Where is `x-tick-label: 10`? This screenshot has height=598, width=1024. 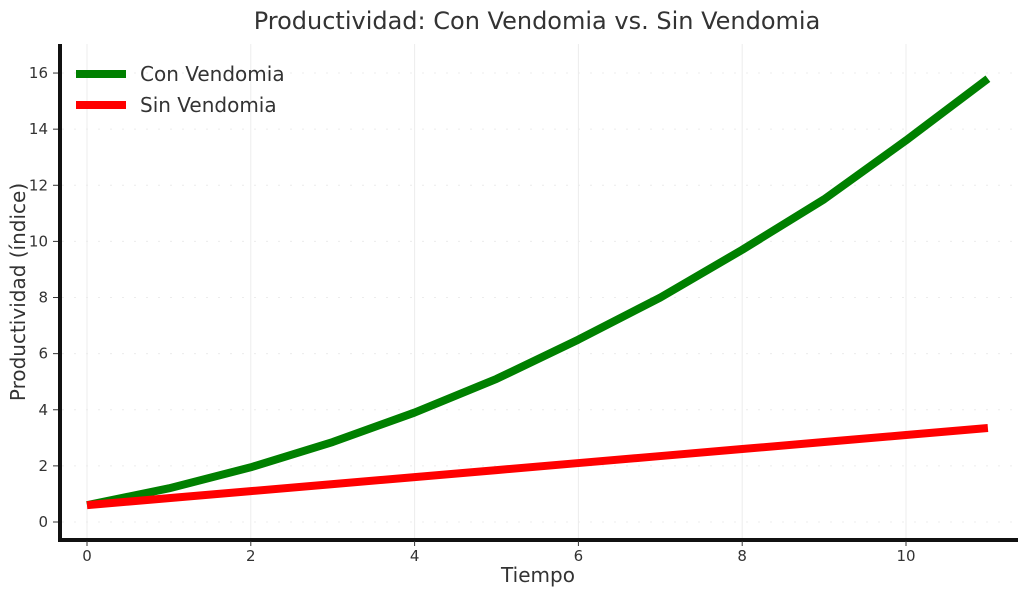 x-tick-label: 10 is located at coordinates (905, 556).